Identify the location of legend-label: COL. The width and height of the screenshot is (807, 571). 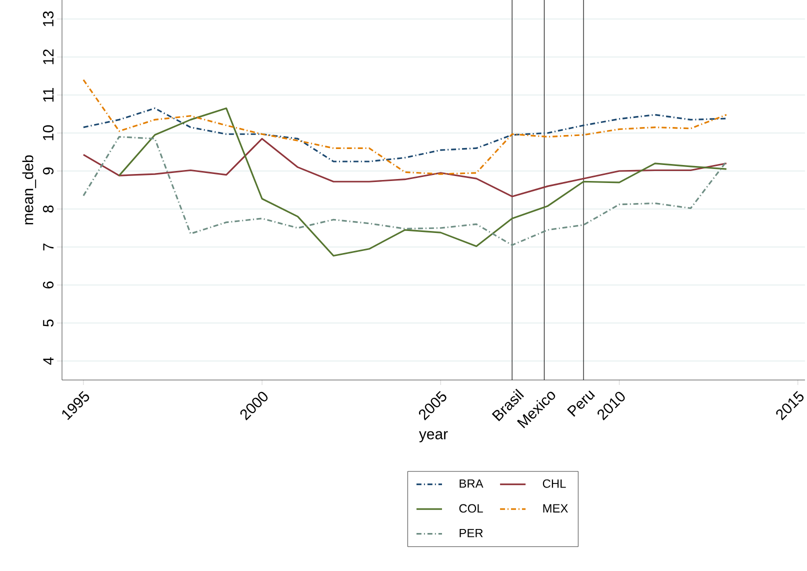
(471, 508).